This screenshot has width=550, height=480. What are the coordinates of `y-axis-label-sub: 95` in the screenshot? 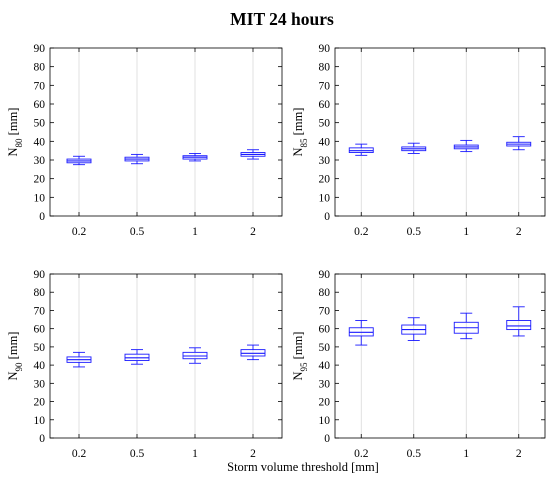 It's located at (304, 367).